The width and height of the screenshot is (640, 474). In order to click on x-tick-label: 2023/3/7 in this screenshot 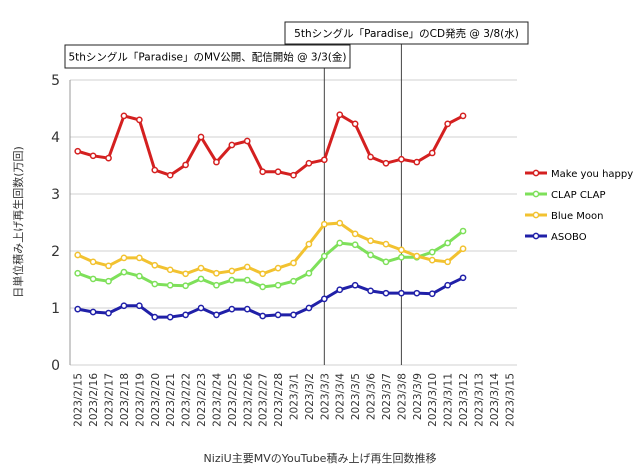, I will do `click(387, 396)`.